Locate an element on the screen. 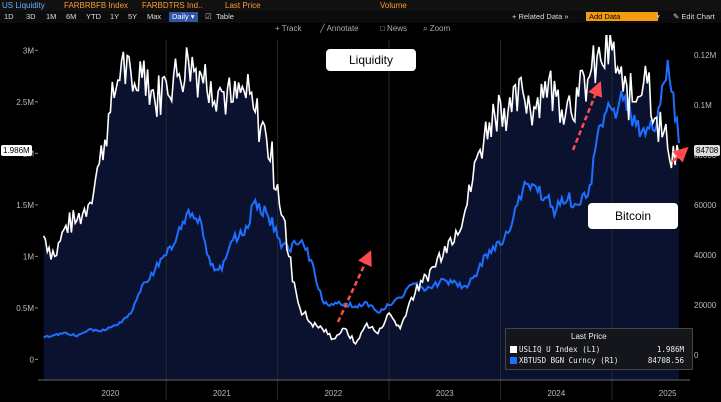  left-axis-tick: 1M is located at coordinates (28, 256).